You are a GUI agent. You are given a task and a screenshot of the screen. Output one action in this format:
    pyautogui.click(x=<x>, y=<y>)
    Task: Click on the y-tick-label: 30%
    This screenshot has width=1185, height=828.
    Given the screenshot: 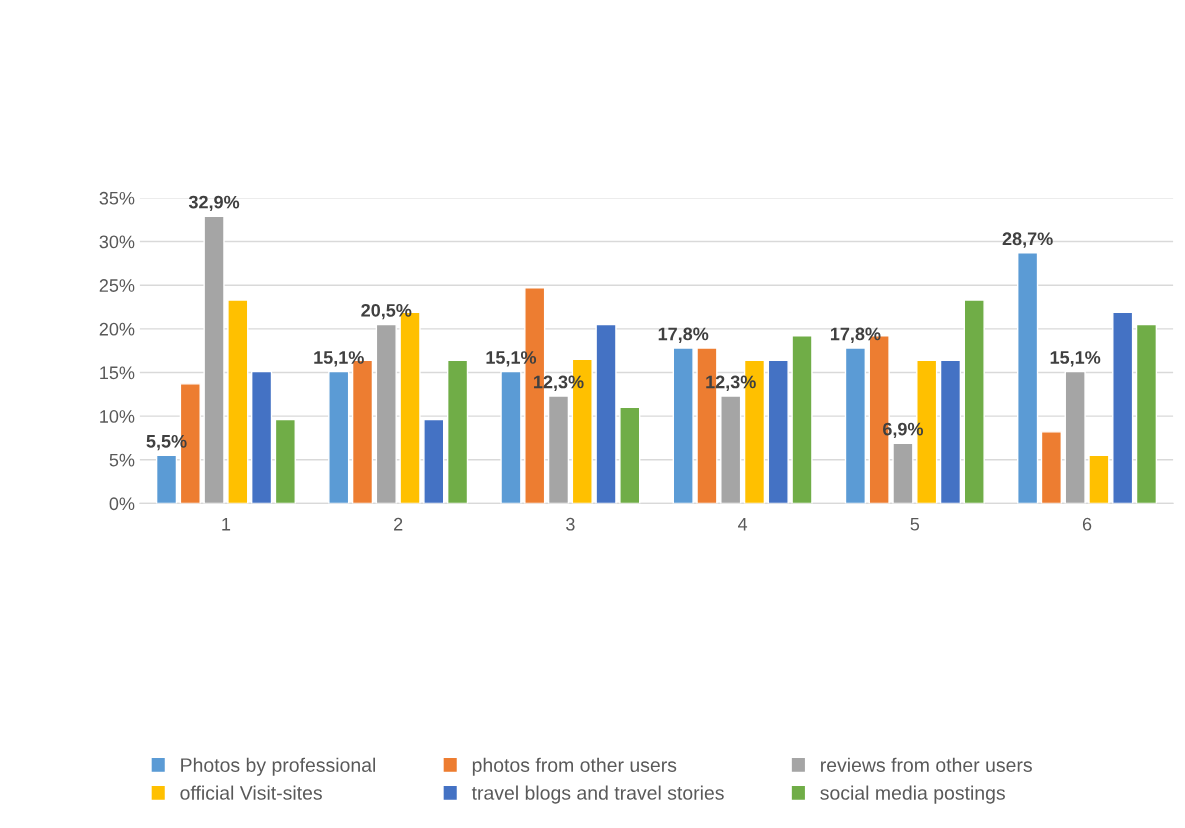 What is the action you would take?
    pyautogui.click(x=117, y=242)
    